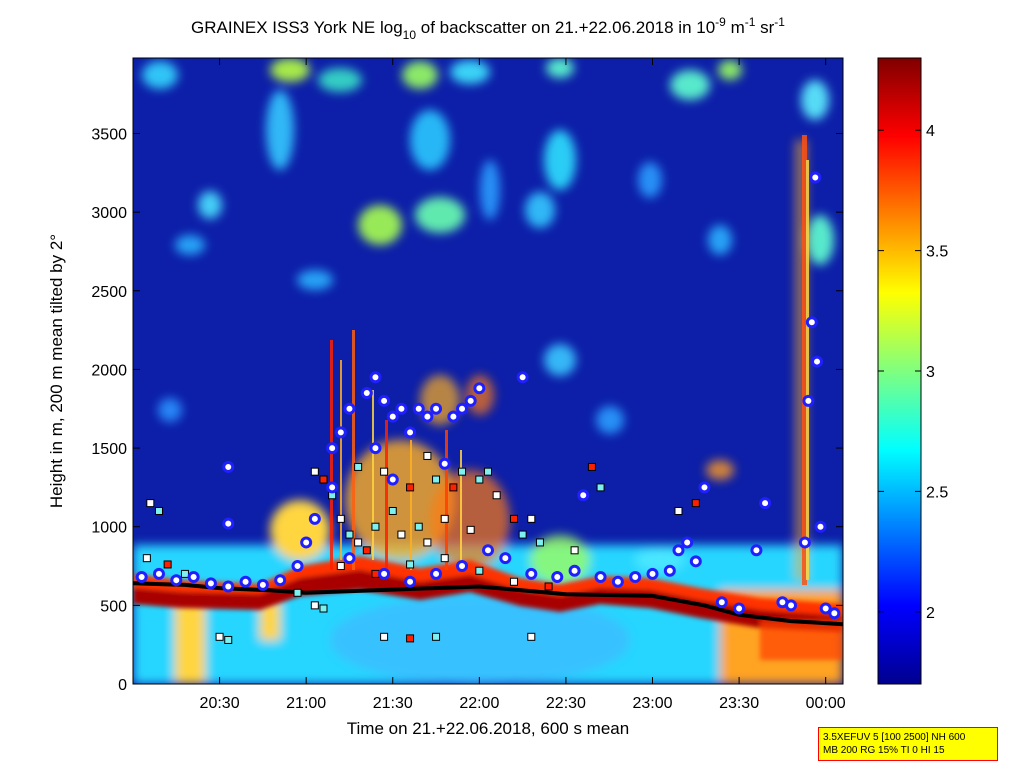  I want to click on x-tick-label: 22:00, so click(479, 703).